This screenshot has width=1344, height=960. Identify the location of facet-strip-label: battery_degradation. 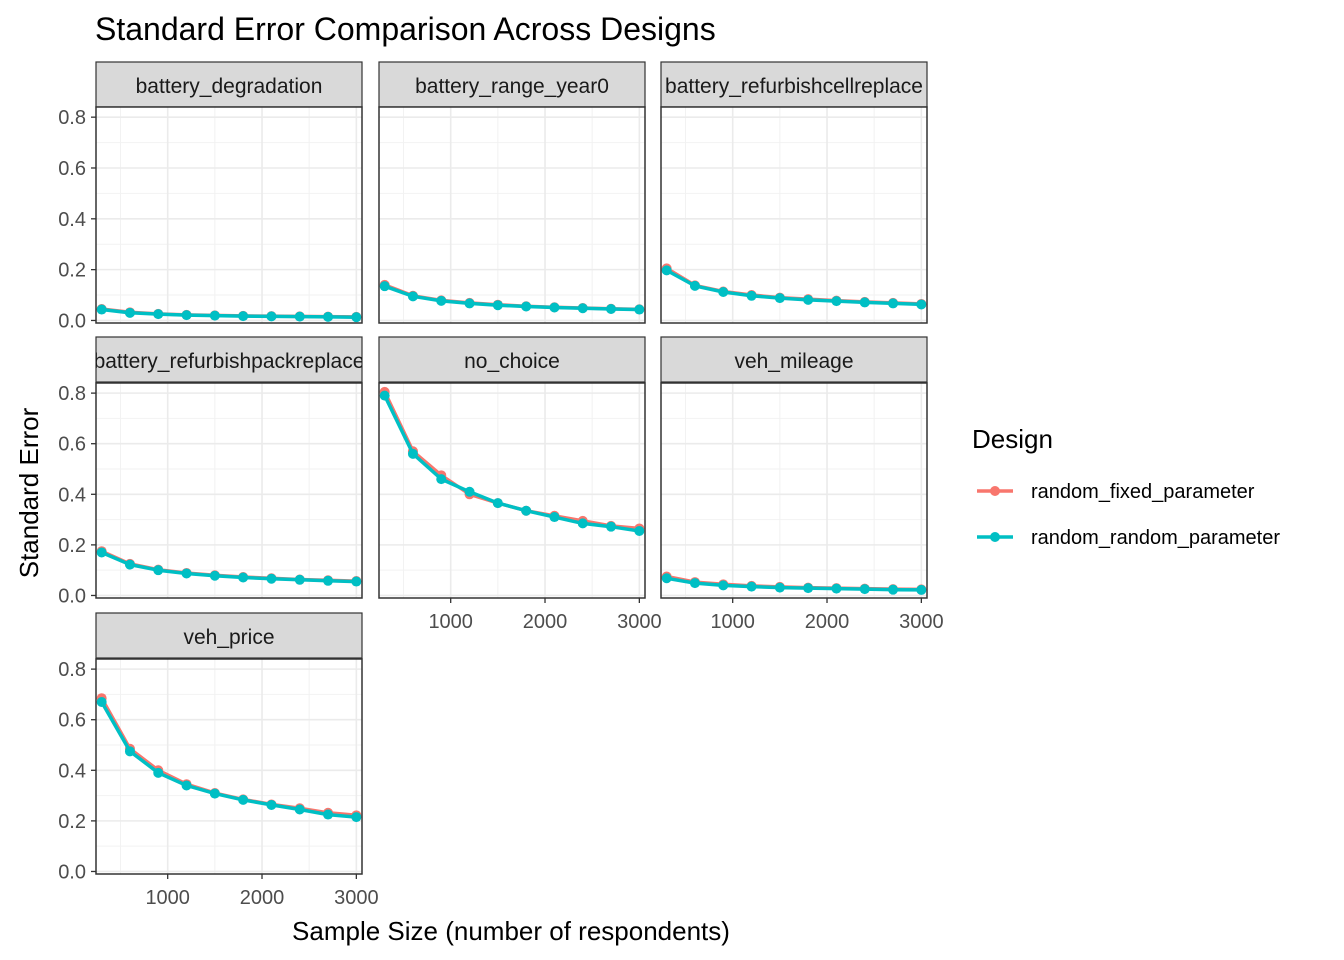
(229, 86).